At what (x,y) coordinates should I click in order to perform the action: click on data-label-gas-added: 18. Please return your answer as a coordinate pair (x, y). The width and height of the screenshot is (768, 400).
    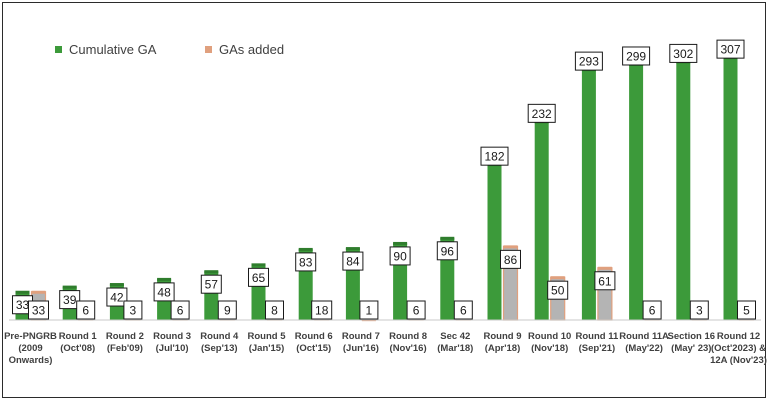
    Looking at the image, I should click on (322, 311).